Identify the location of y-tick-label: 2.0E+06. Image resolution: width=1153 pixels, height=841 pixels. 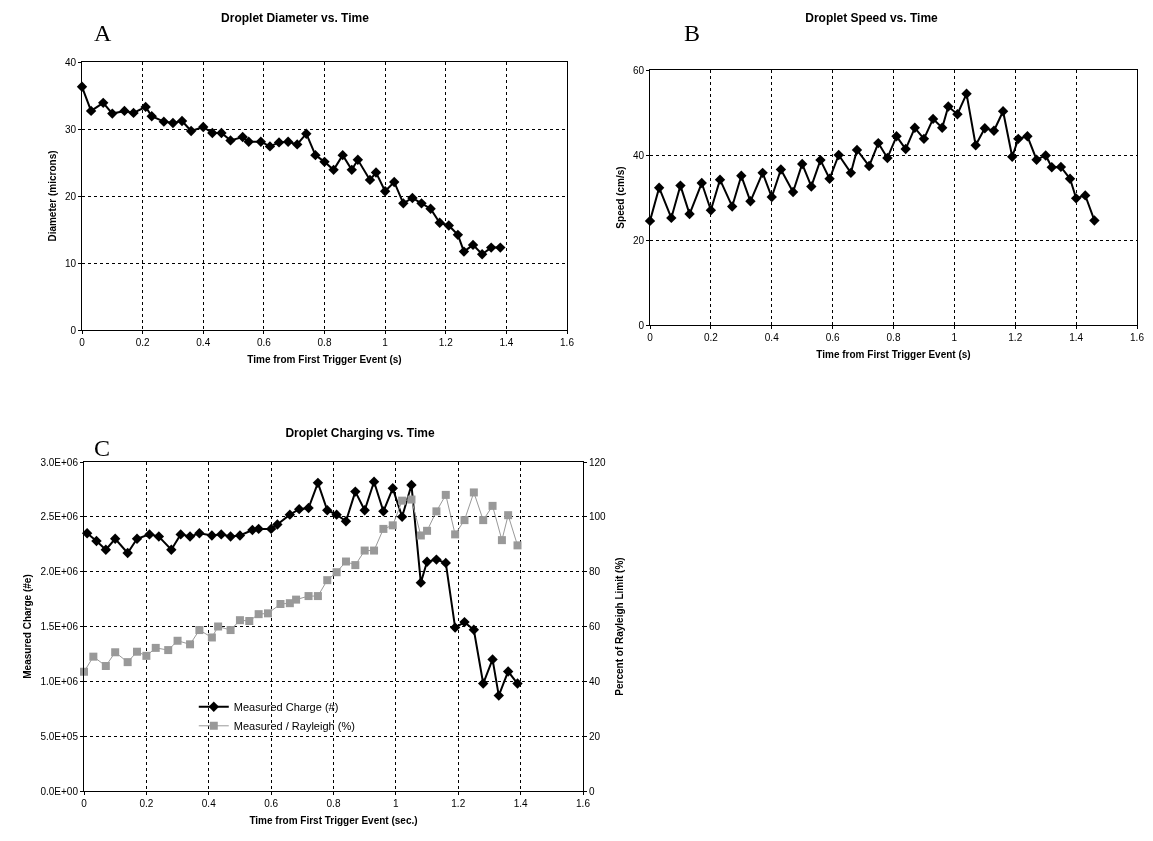
(59, 572).